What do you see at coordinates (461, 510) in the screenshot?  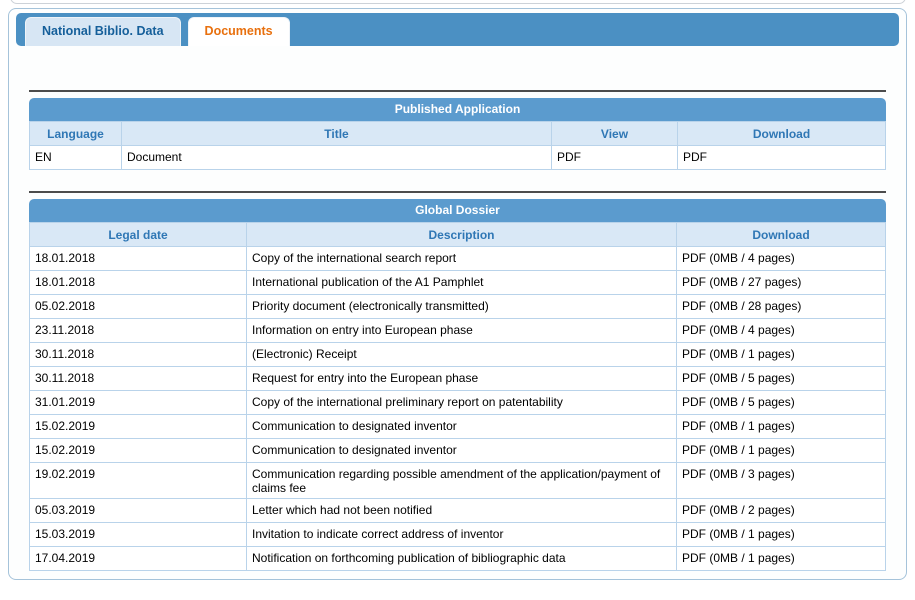 I see `description-cell: Letter which had not been notified` at bounding box center [461, 510].